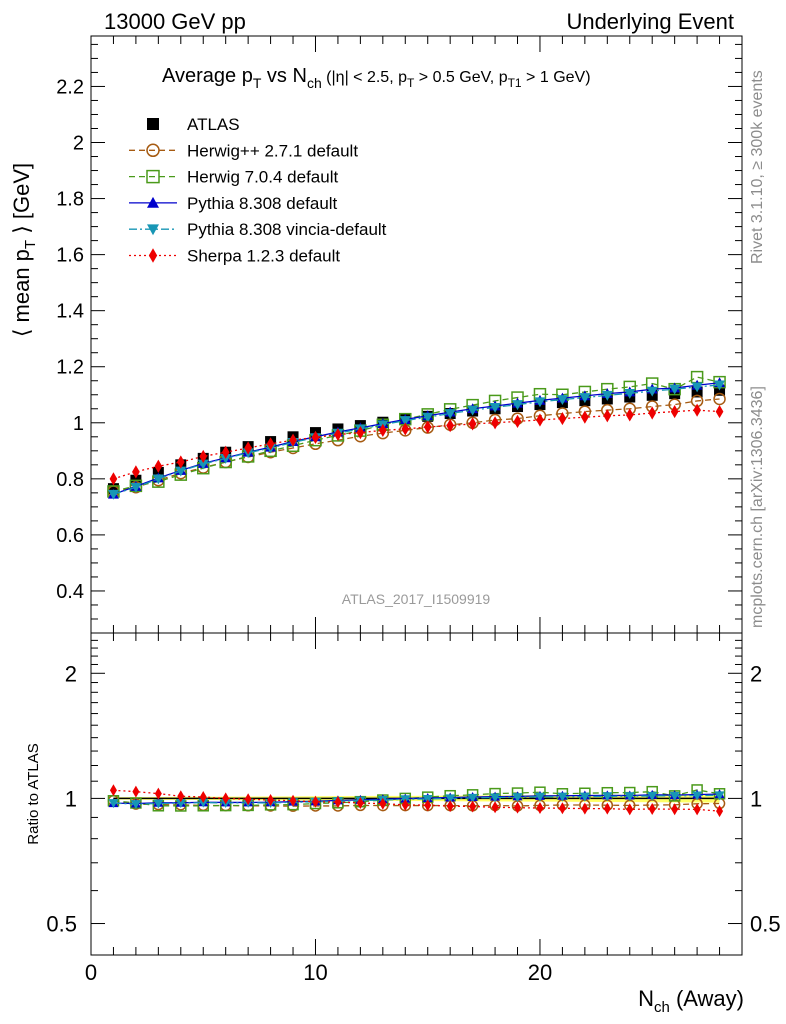 The height and width of the screenshot is (1024, 786). What do you see at coordinates (233, 177) in the screenshot?
I see `legend-item: Herwig 7.0.4 default` at bounding box center [233, 177].